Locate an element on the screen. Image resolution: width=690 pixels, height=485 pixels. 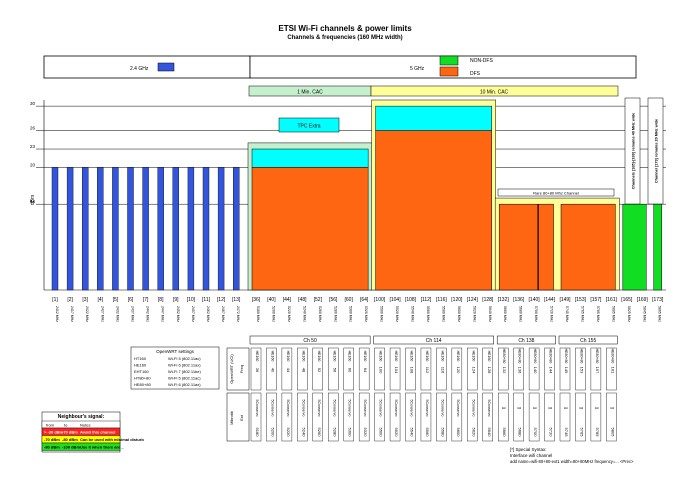
table-cell-text: 120 is located at coordinates (458, 370).